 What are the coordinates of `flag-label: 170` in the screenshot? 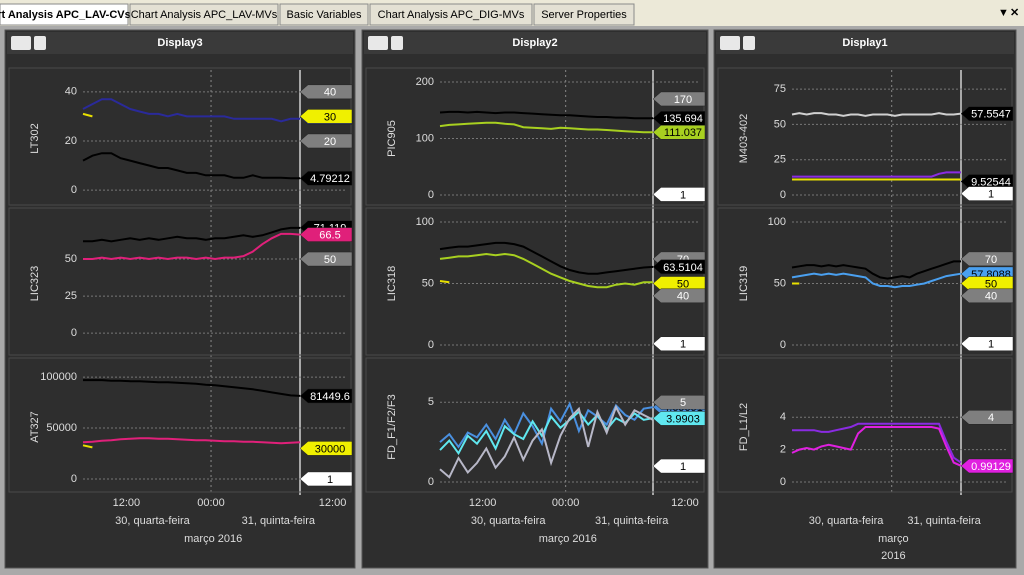 It's located at (683, 100).